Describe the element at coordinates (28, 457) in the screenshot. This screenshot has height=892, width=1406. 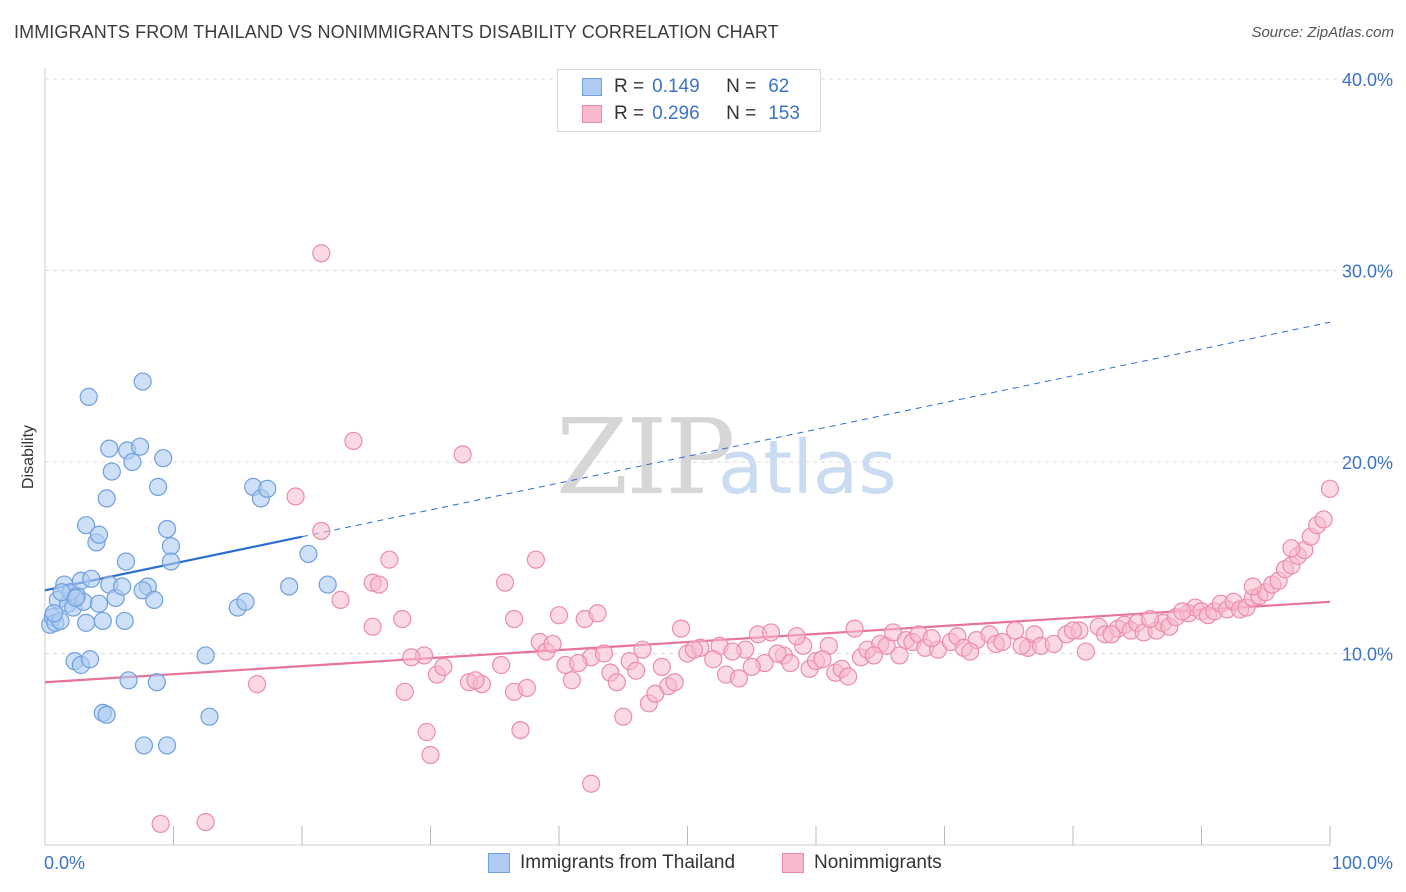
I see `y-axis-label: Disability` at that location.